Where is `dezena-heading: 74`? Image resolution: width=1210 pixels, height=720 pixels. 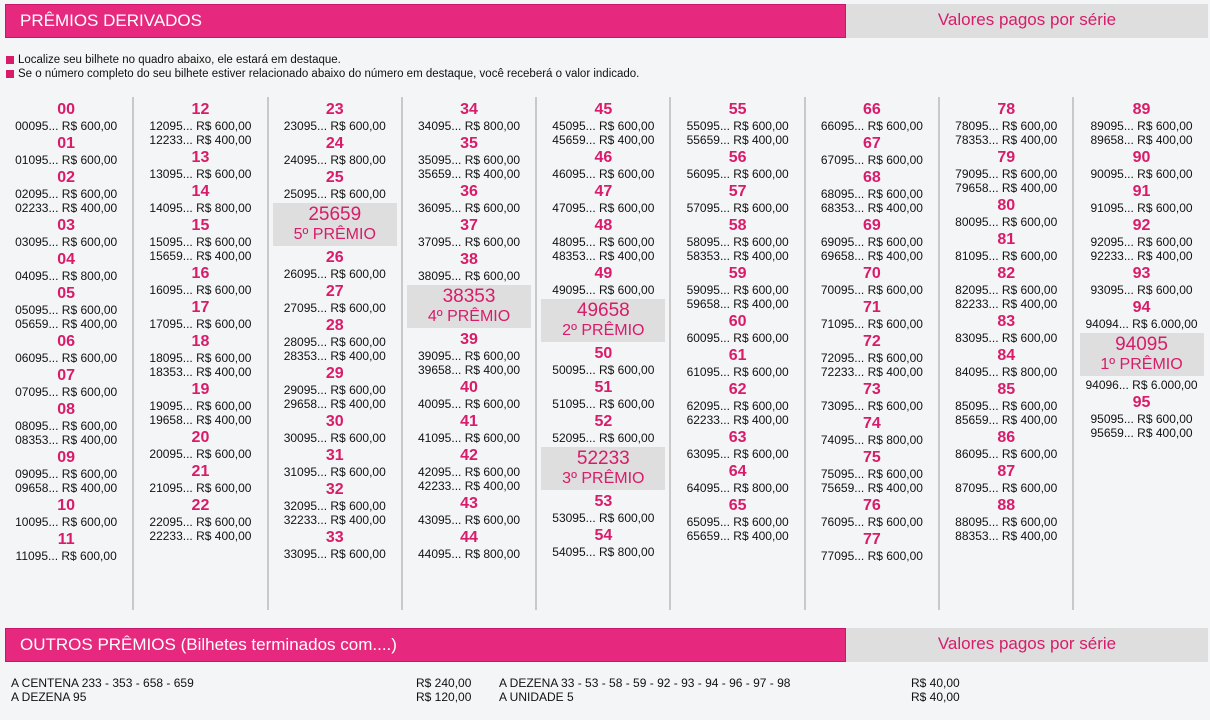
dezena-heading: 74 is located at coordinates (872, 423).